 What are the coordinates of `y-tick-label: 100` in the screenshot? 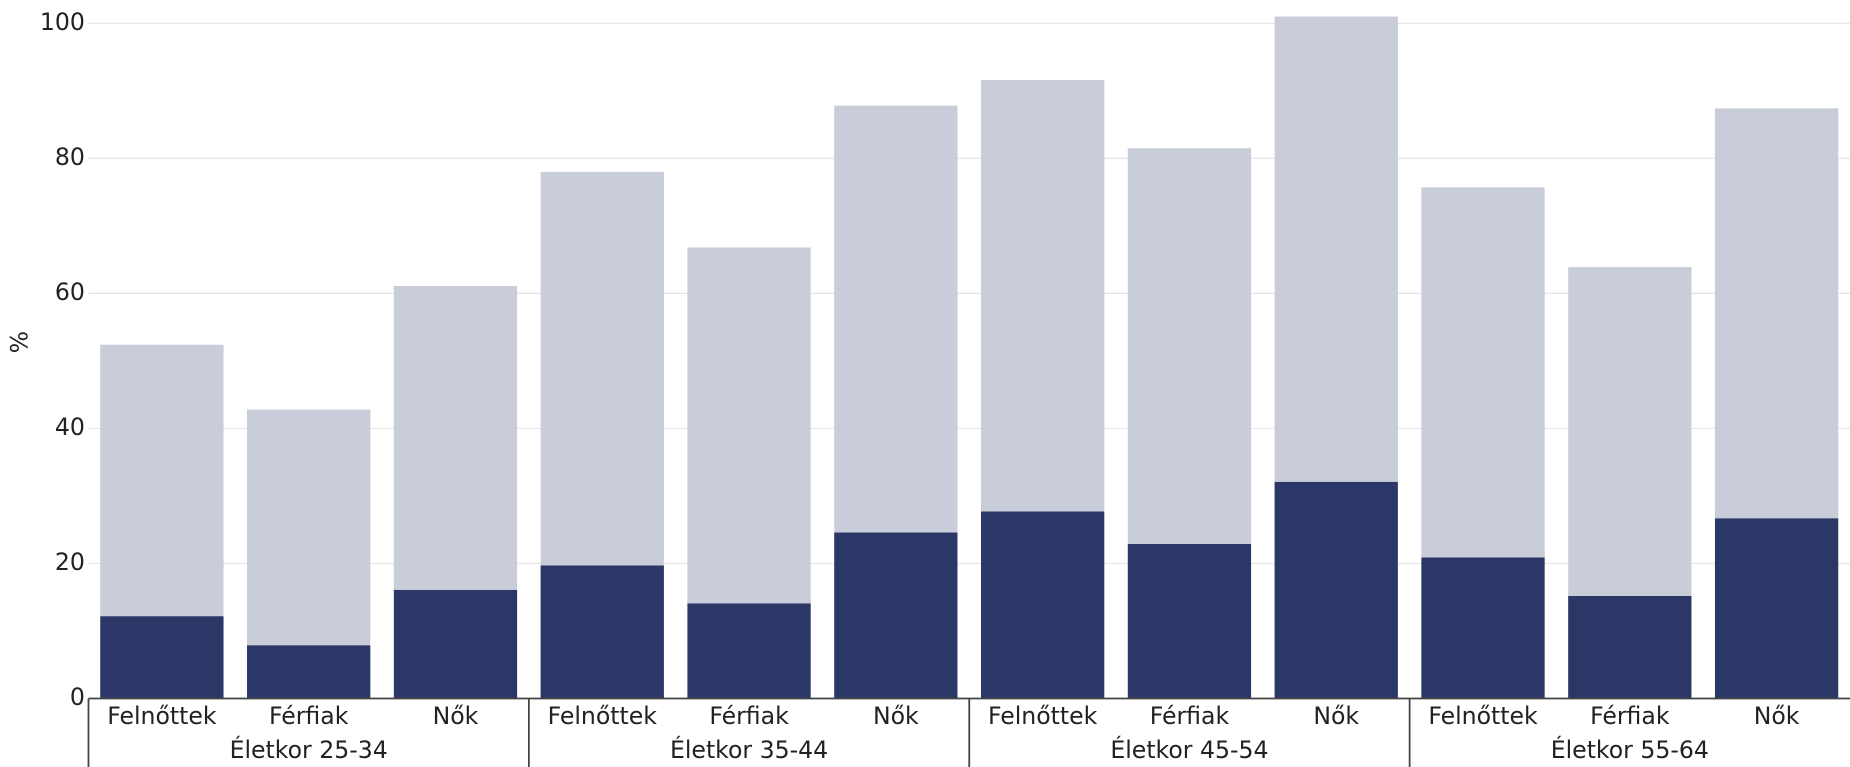 It's located at (62, 22).